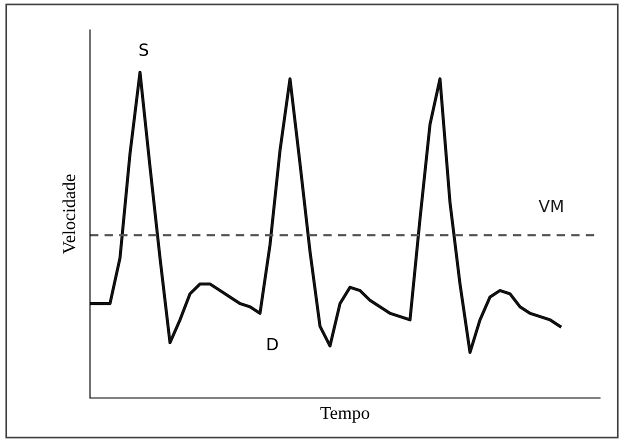 The width and height of the screenshot is (624, 442). I want to click on x-axis-title: Tempo, so click(345, 415).